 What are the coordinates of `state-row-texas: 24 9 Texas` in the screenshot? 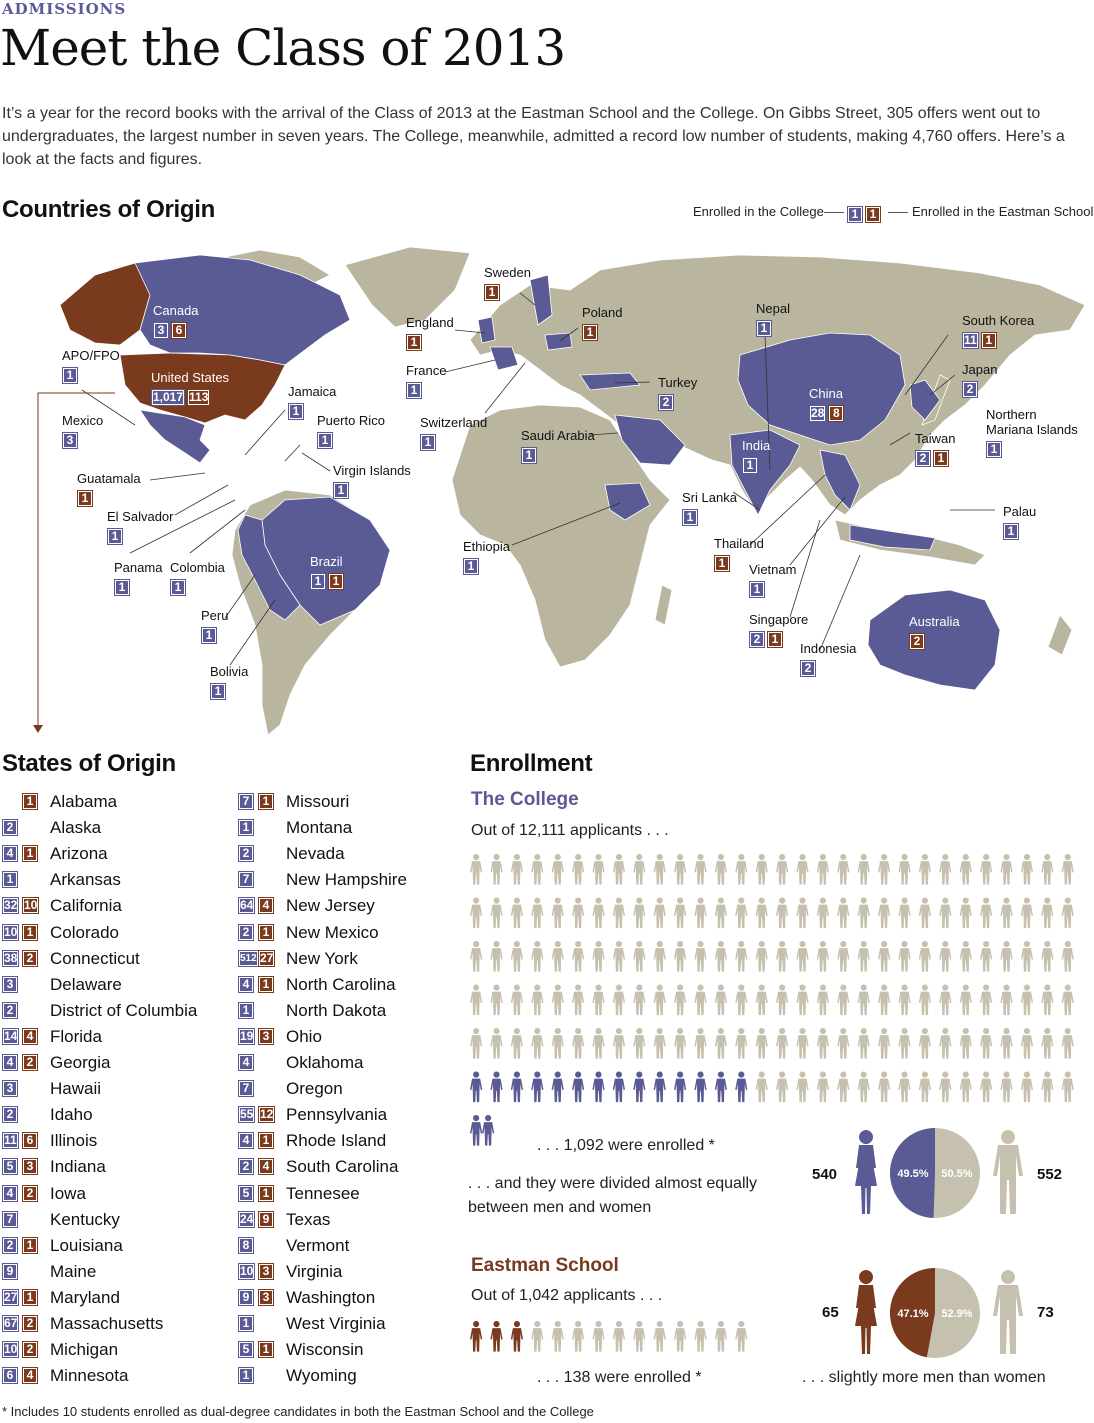 It's located at (350, 1221).